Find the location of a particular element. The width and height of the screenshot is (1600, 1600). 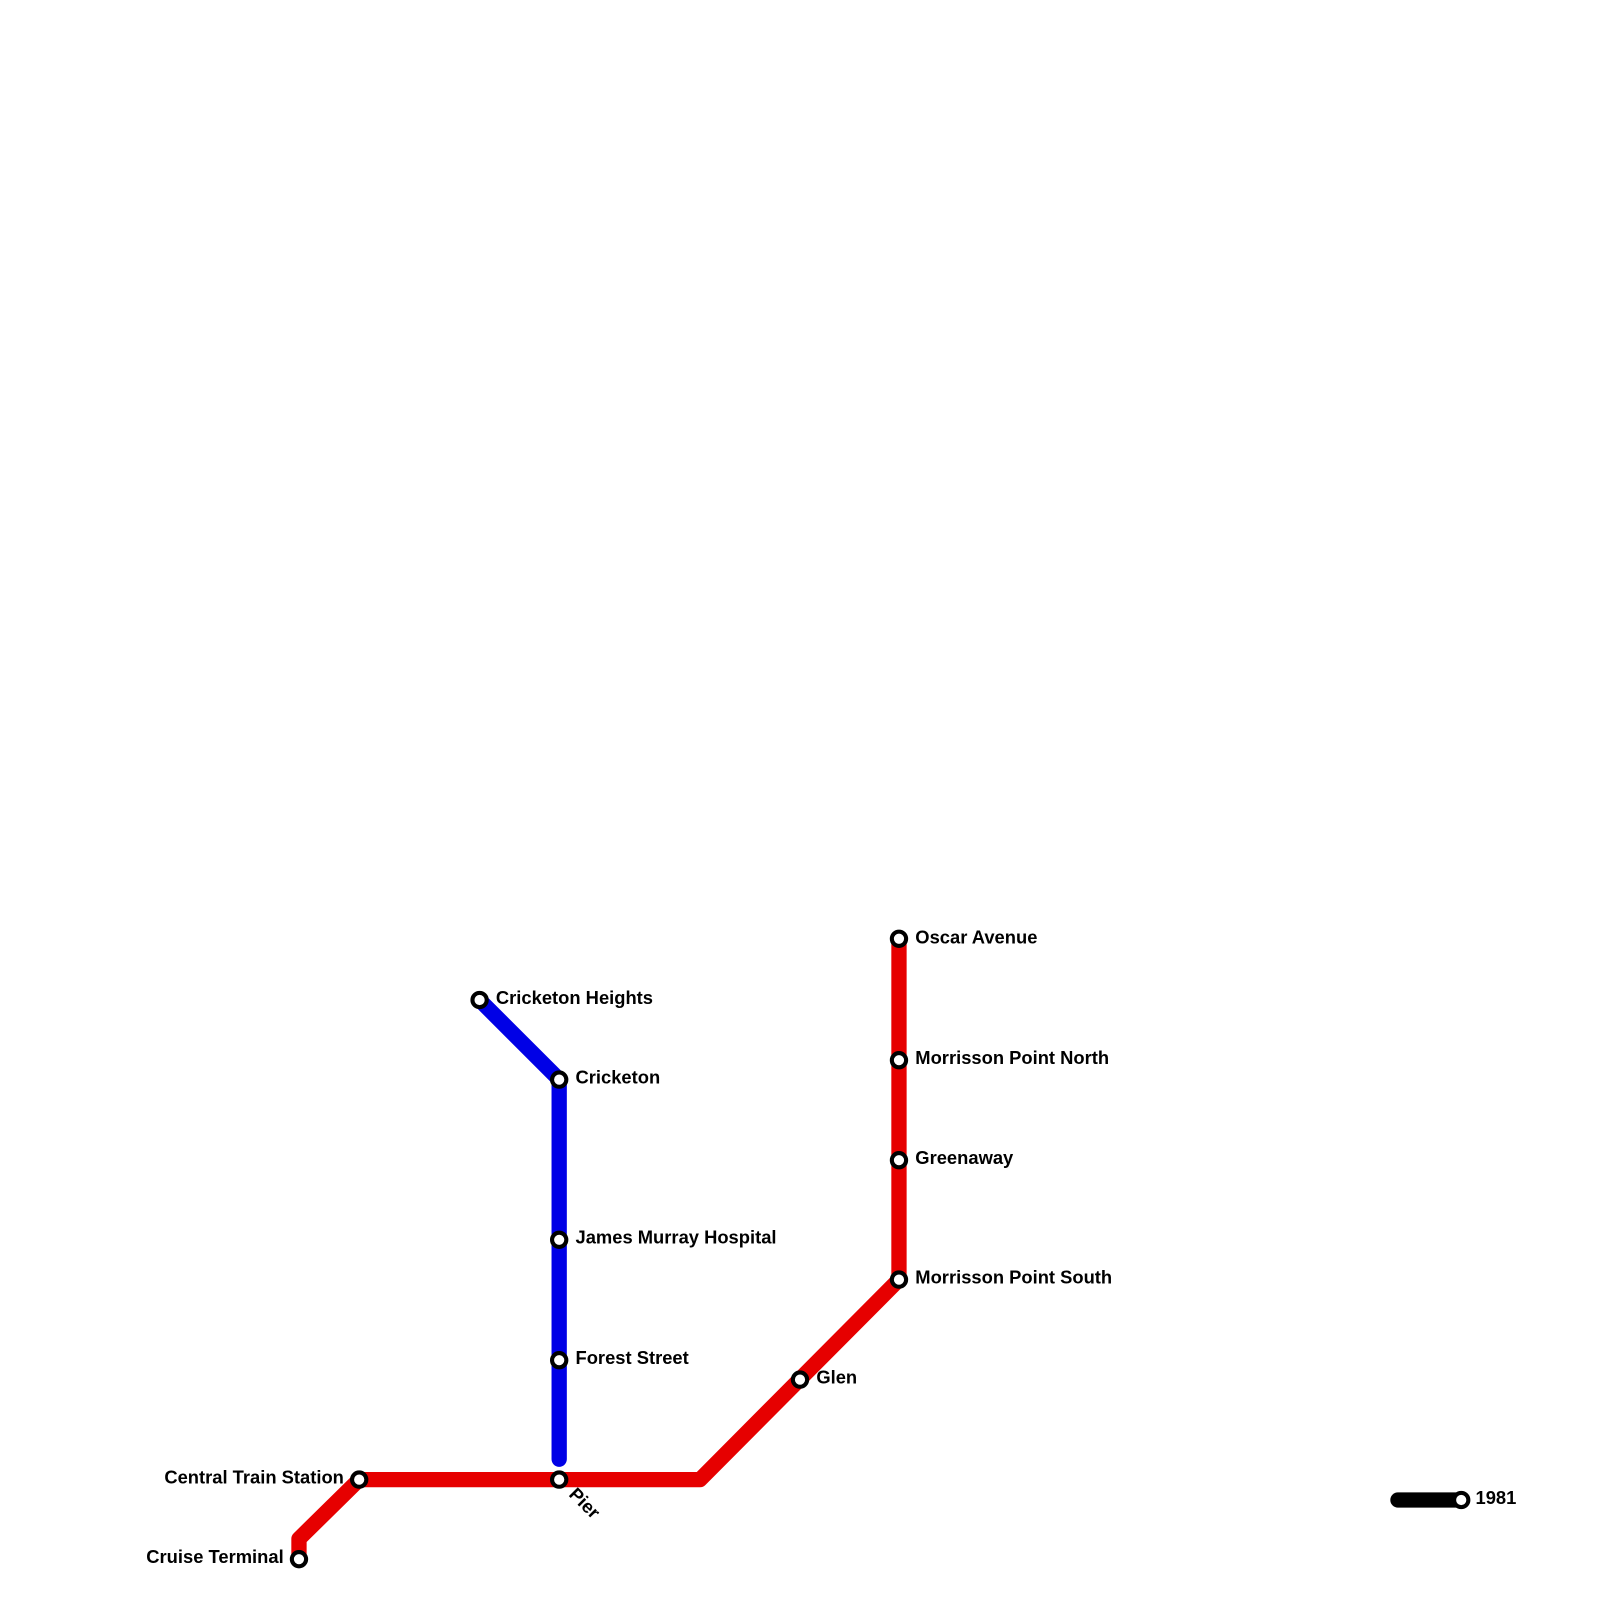

station-label: Glen is located at coordinates (836, 1376).